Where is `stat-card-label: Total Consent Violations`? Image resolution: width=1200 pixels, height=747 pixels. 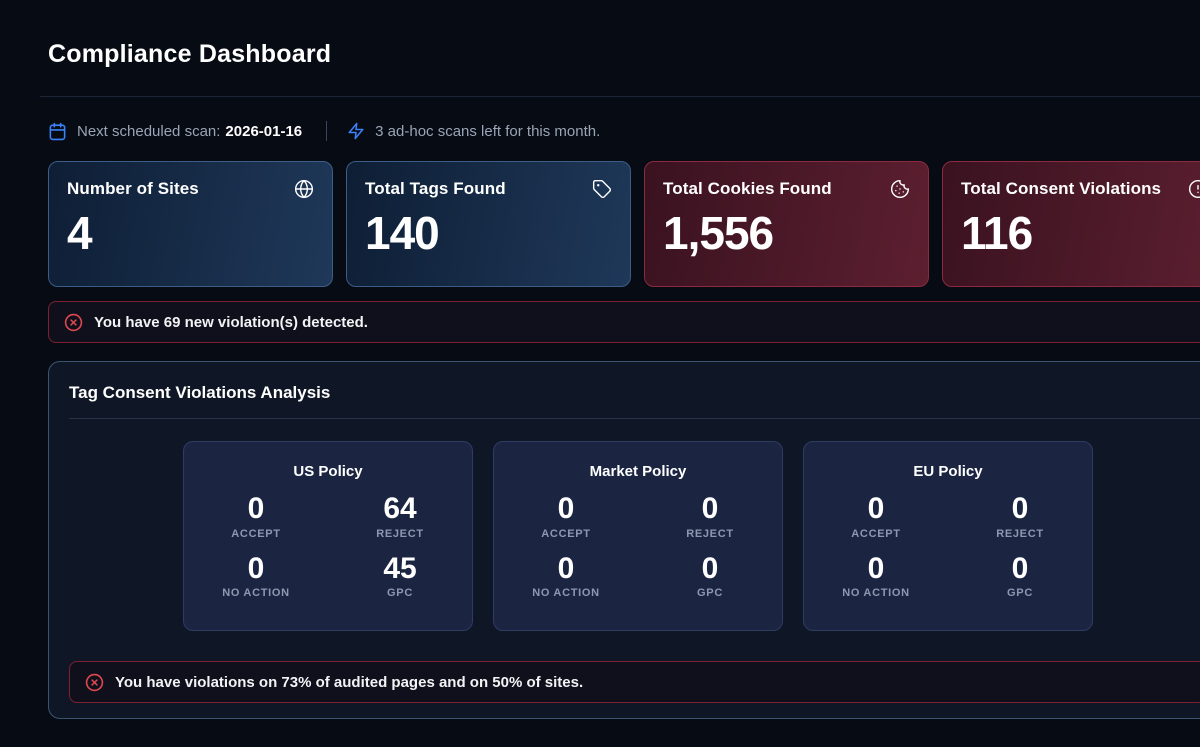 stat-card-label: Total Consent Violations is located at coordinates (1061, 188).